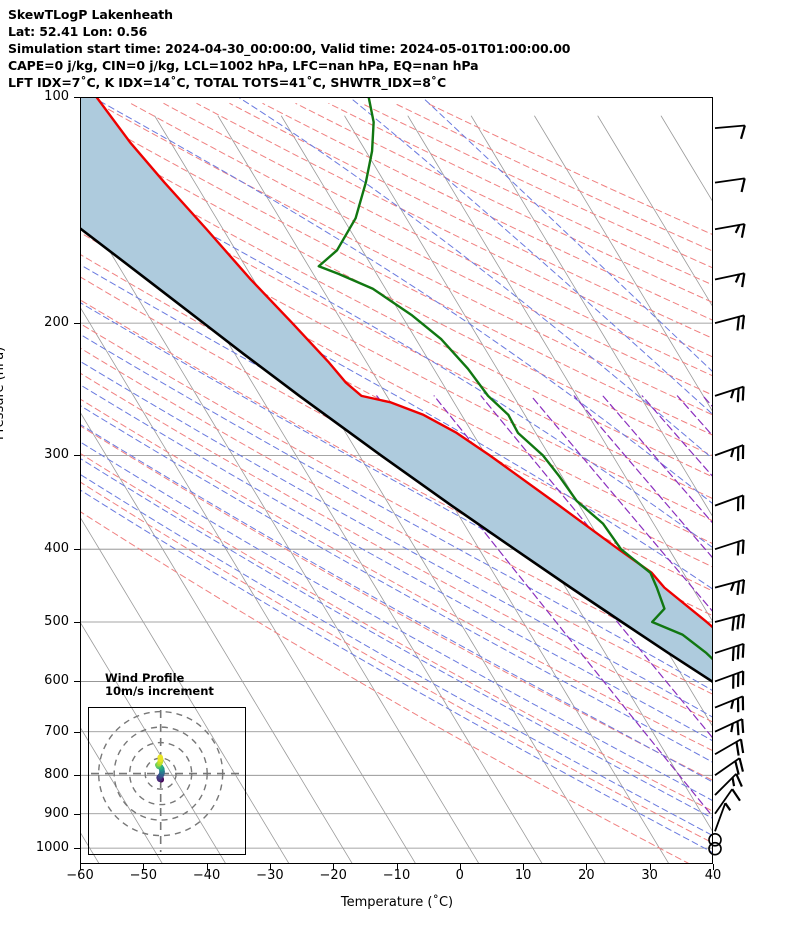 The width and height of the screenshot is (794, 937). I want to click on temperature-tick-label-30: 30, so click(649, 875).